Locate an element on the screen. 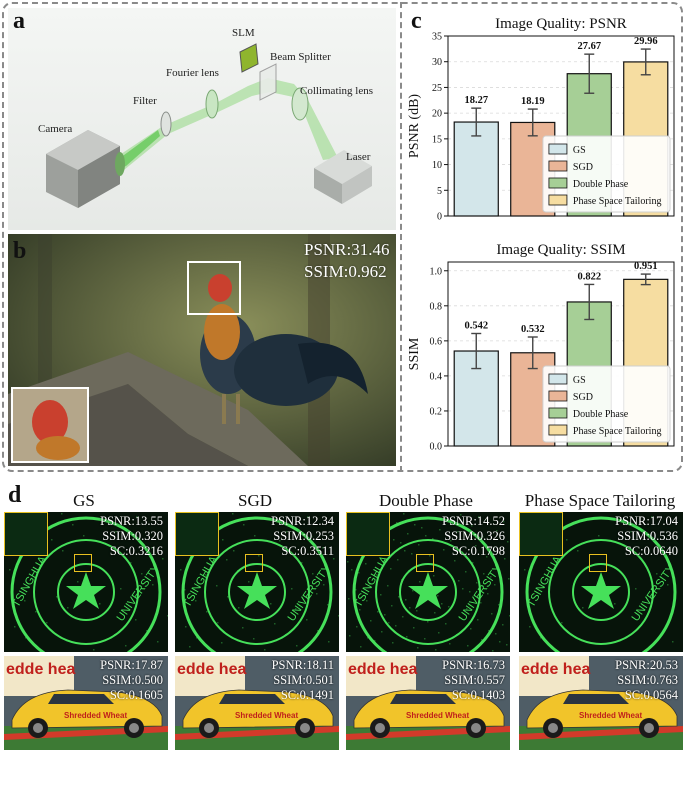  y-axis-label: SSIM is located at coordinates (414, 353).